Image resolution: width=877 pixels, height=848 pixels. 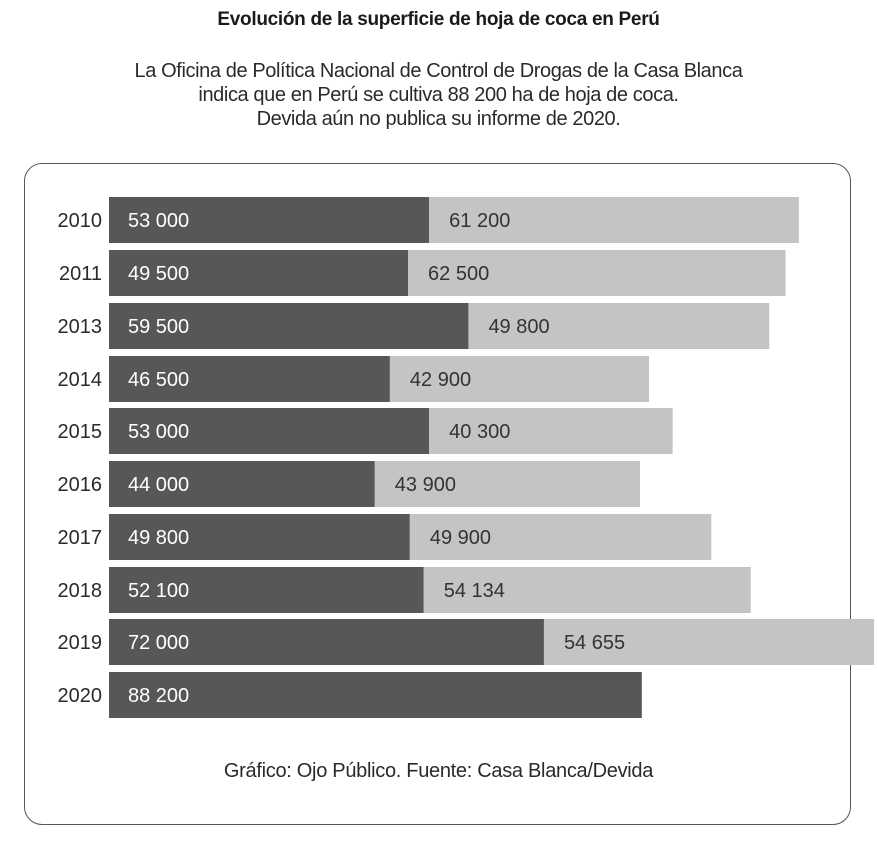 What do you see at coordinates (80, 380) in the screenshot?
I see `category-label: 2014` at bounding box center [80, 380].